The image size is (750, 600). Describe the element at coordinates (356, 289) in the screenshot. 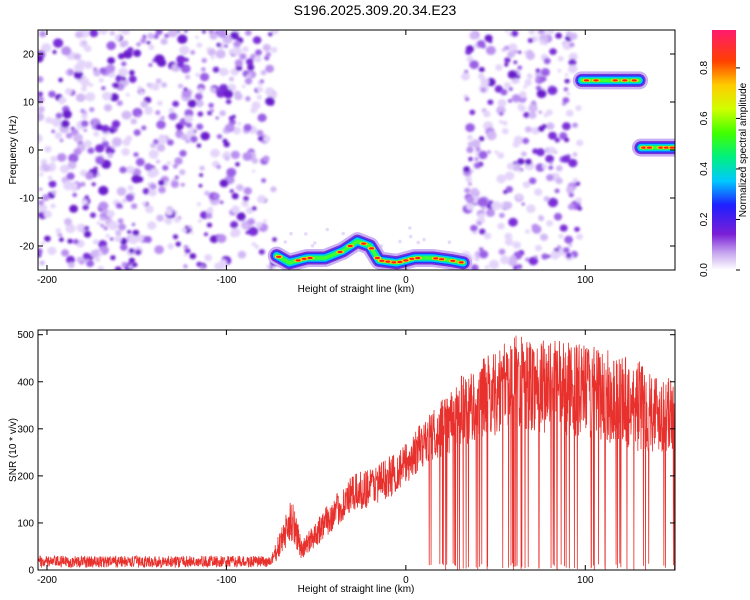

I see `spectrogram-xlabel: Height of straight line (km)` at that location.